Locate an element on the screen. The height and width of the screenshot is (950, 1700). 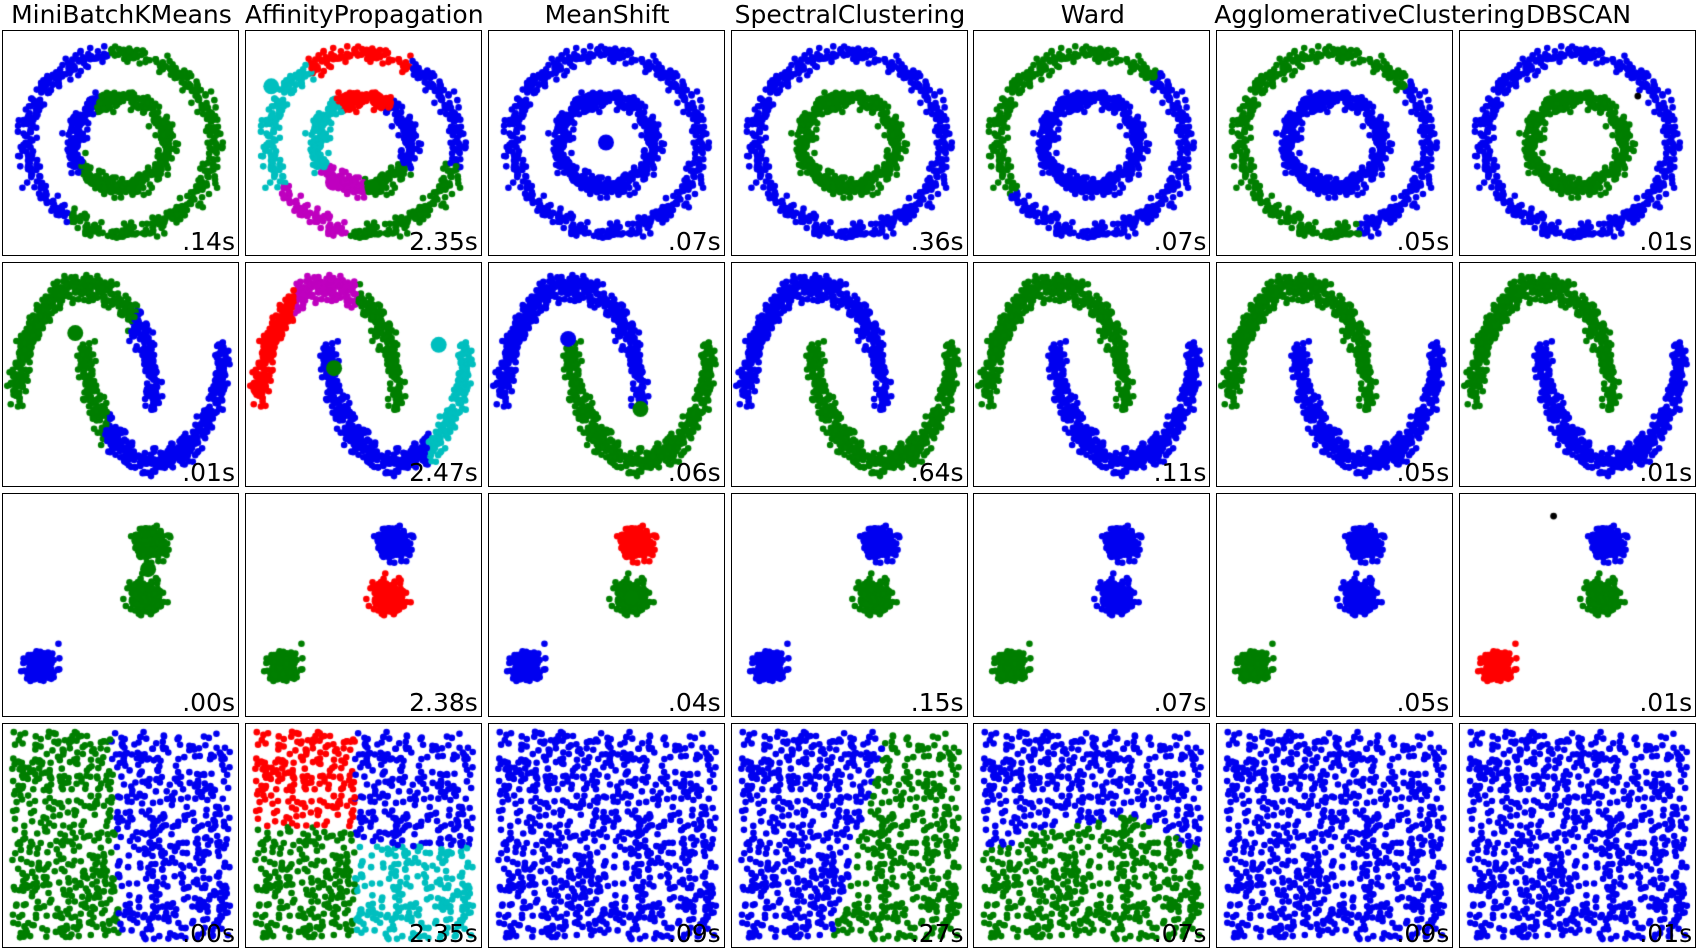
scatter-panel-no_structure-agglomerativeclustering: .09s is located at coordinates (1335, 835).